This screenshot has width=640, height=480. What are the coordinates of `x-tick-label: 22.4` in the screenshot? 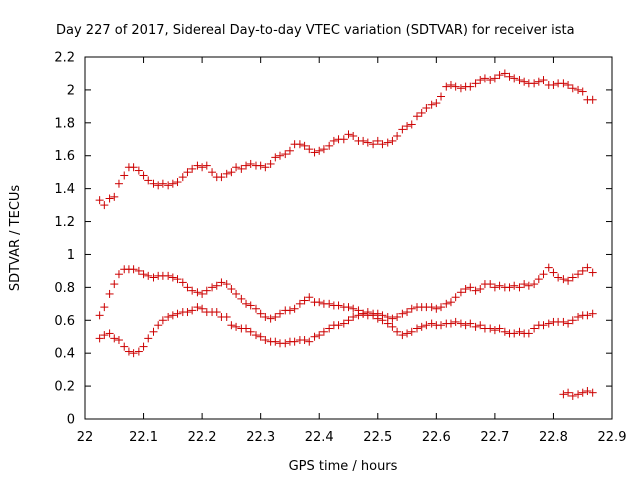 It's located at (319, 437).